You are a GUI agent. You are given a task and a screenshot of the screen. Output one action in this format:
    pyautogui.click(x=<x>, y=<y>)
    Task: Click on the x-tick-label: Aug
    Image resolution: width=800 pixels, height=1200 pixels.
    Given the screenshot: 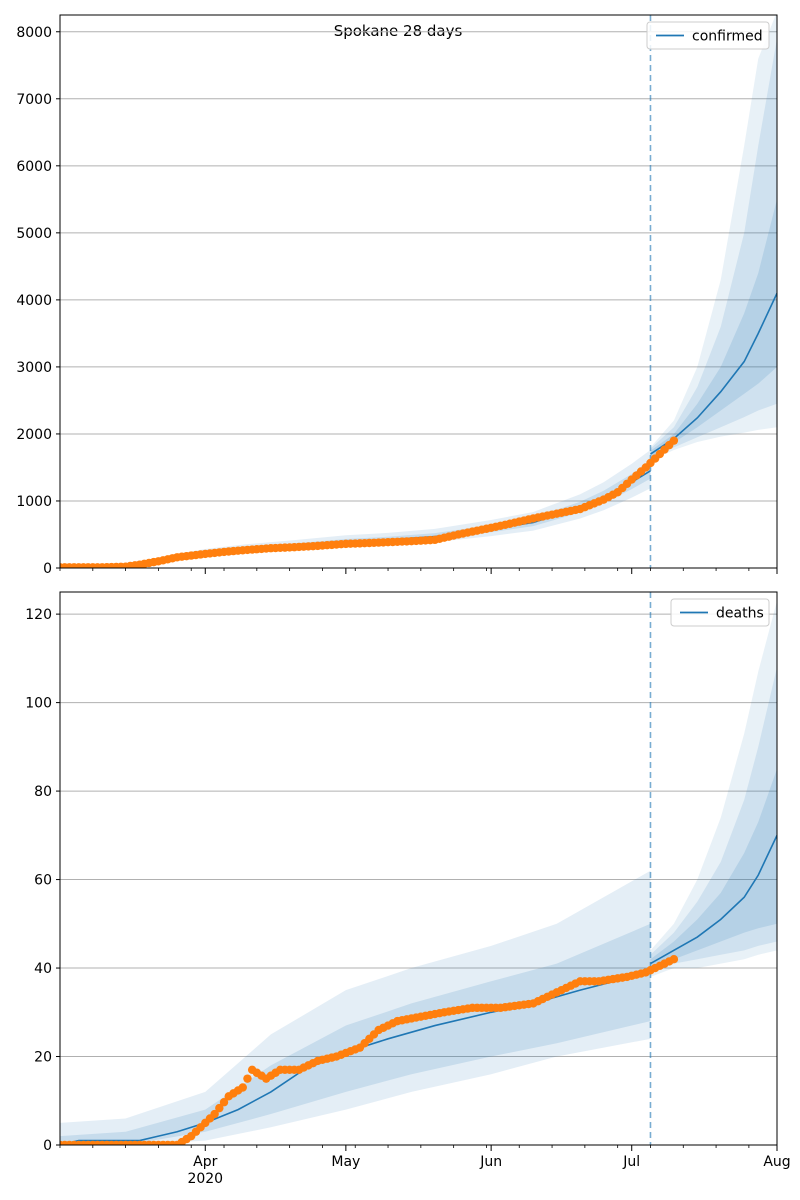 What is the action you would take?
    pyautogui.click(x=776, y=1162)
    